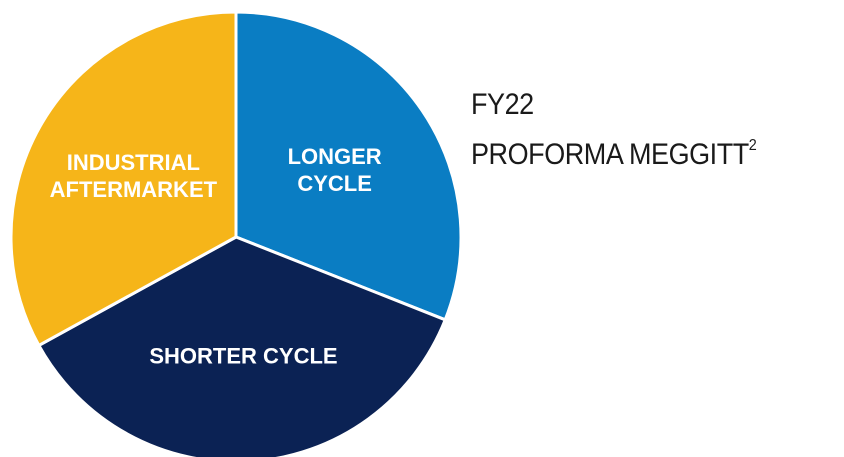 The image size is (844, 457). I want to click on slice-label: SHORTER CYCLE, so click(243, 356).